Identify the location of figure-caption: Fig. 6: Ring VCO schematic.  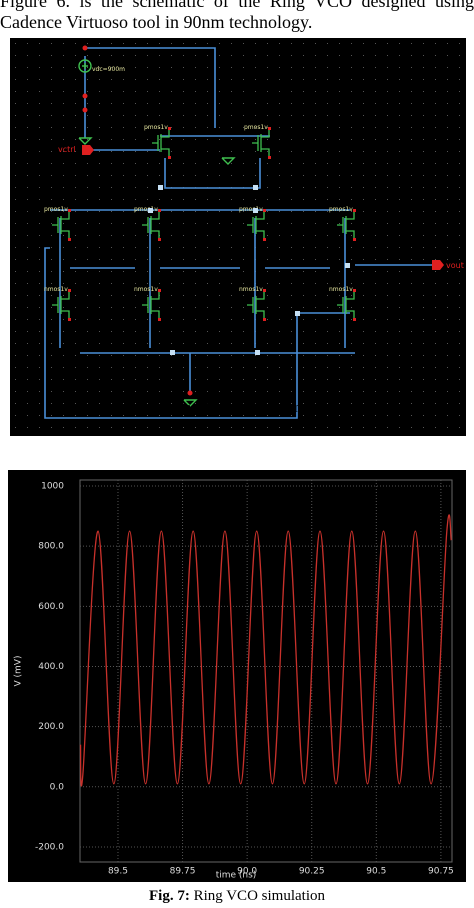
(237, 408).